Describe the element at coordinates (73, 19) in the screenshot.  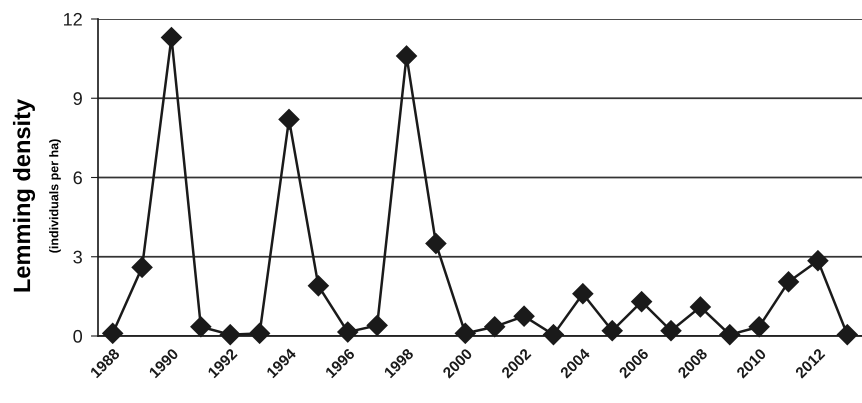
I see `y-tick-label: 12` at that location.